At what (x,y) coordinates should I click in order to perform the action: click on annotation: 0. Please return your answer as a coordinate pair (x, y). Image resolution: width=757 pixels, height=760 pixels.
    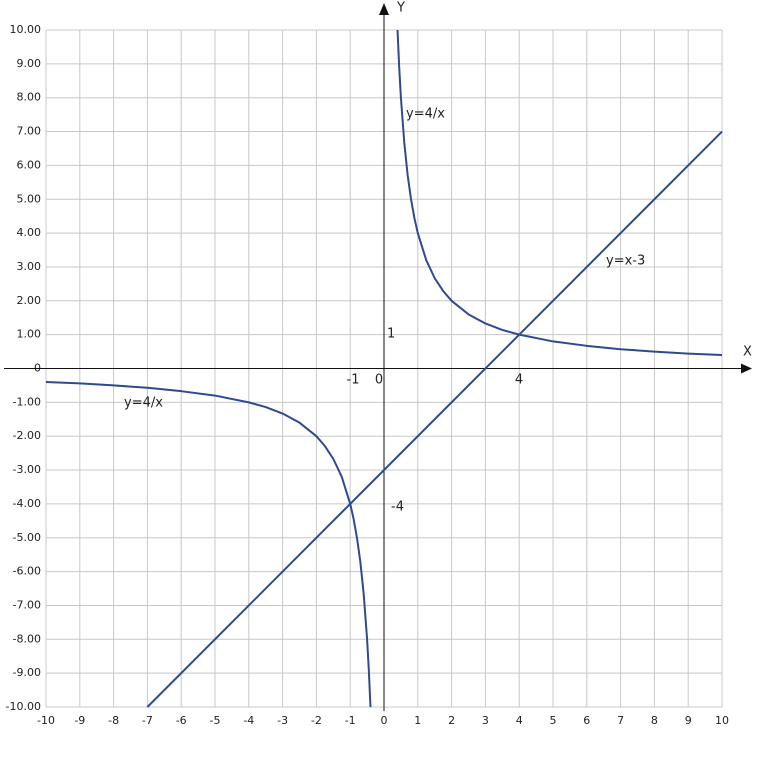
    Looking at the image, I should click on (379, 380).